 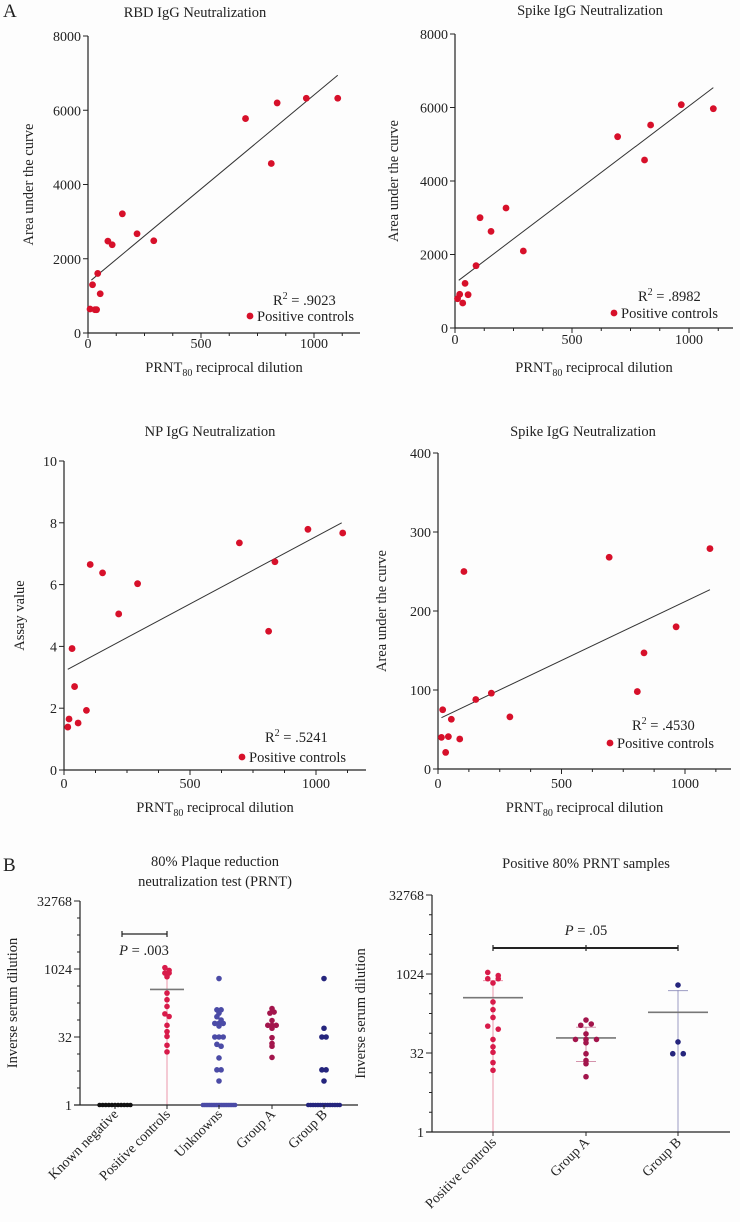 What do you see at coordinates (67, 260) in the screenshot?
I see `y-tick-label: 2000` at bounding box center [67, 260].